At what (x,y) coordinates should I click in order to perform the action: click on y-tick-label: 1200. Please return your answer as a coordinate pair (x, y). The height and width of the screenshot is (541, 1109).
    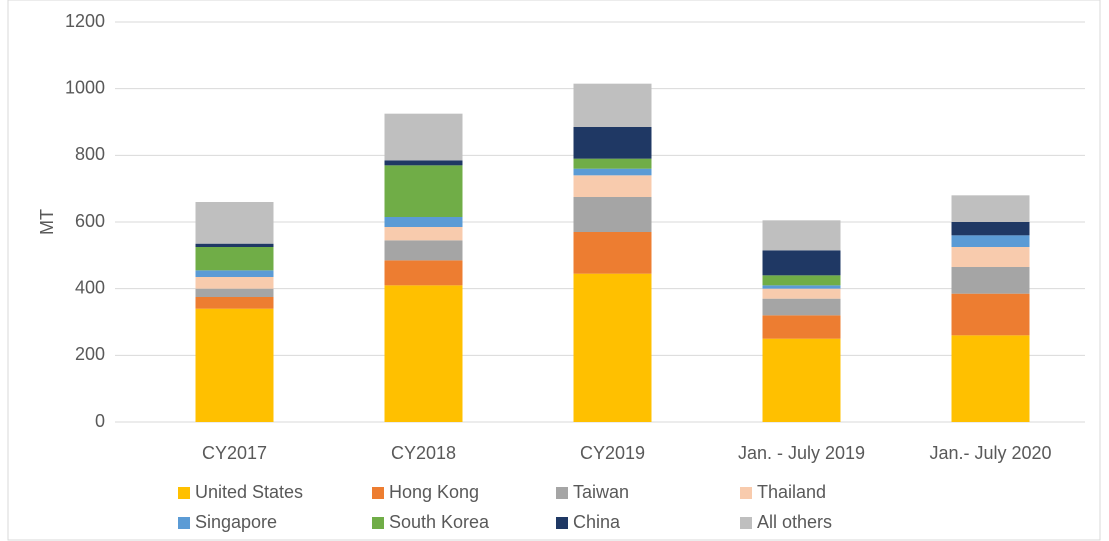
    Looking at the image, I should click on (85, 21).